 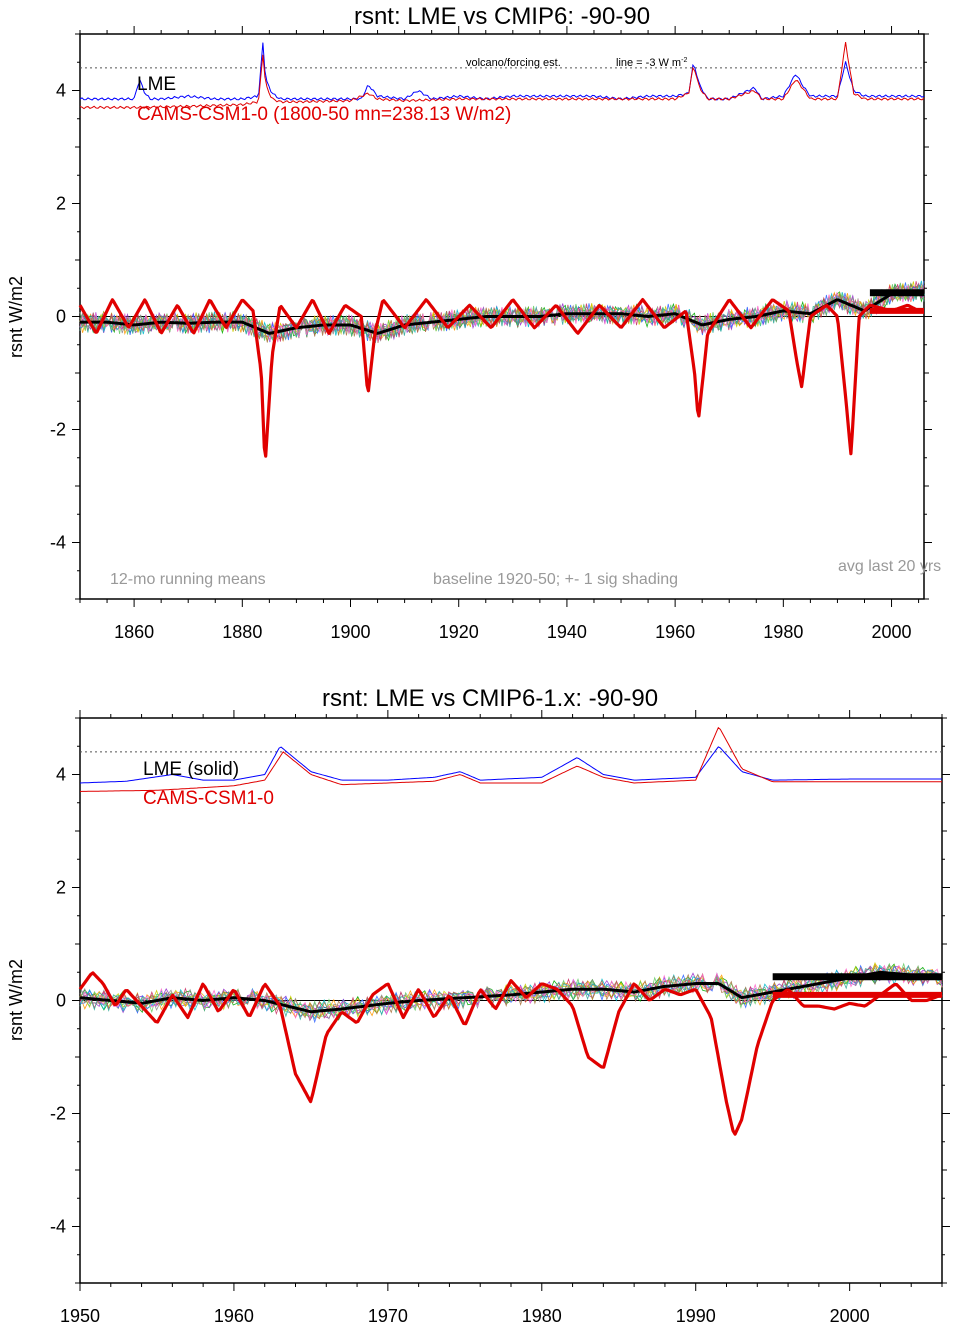 I want to click on chart-title: rsnt: LME vs CMIP6-1.x: -90-90, so click(x=490, y=698).